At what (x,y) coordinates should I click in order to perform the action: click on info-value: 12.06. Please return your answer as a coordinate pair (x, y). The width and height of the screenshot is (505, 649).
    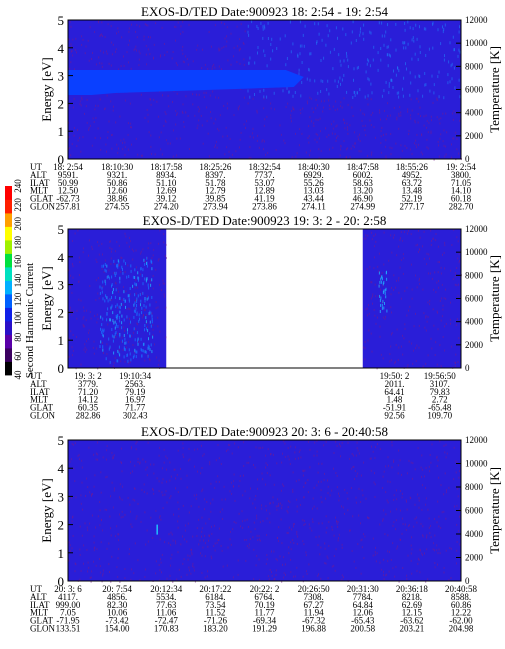
    Looking at the image, I should click on (363, 613).